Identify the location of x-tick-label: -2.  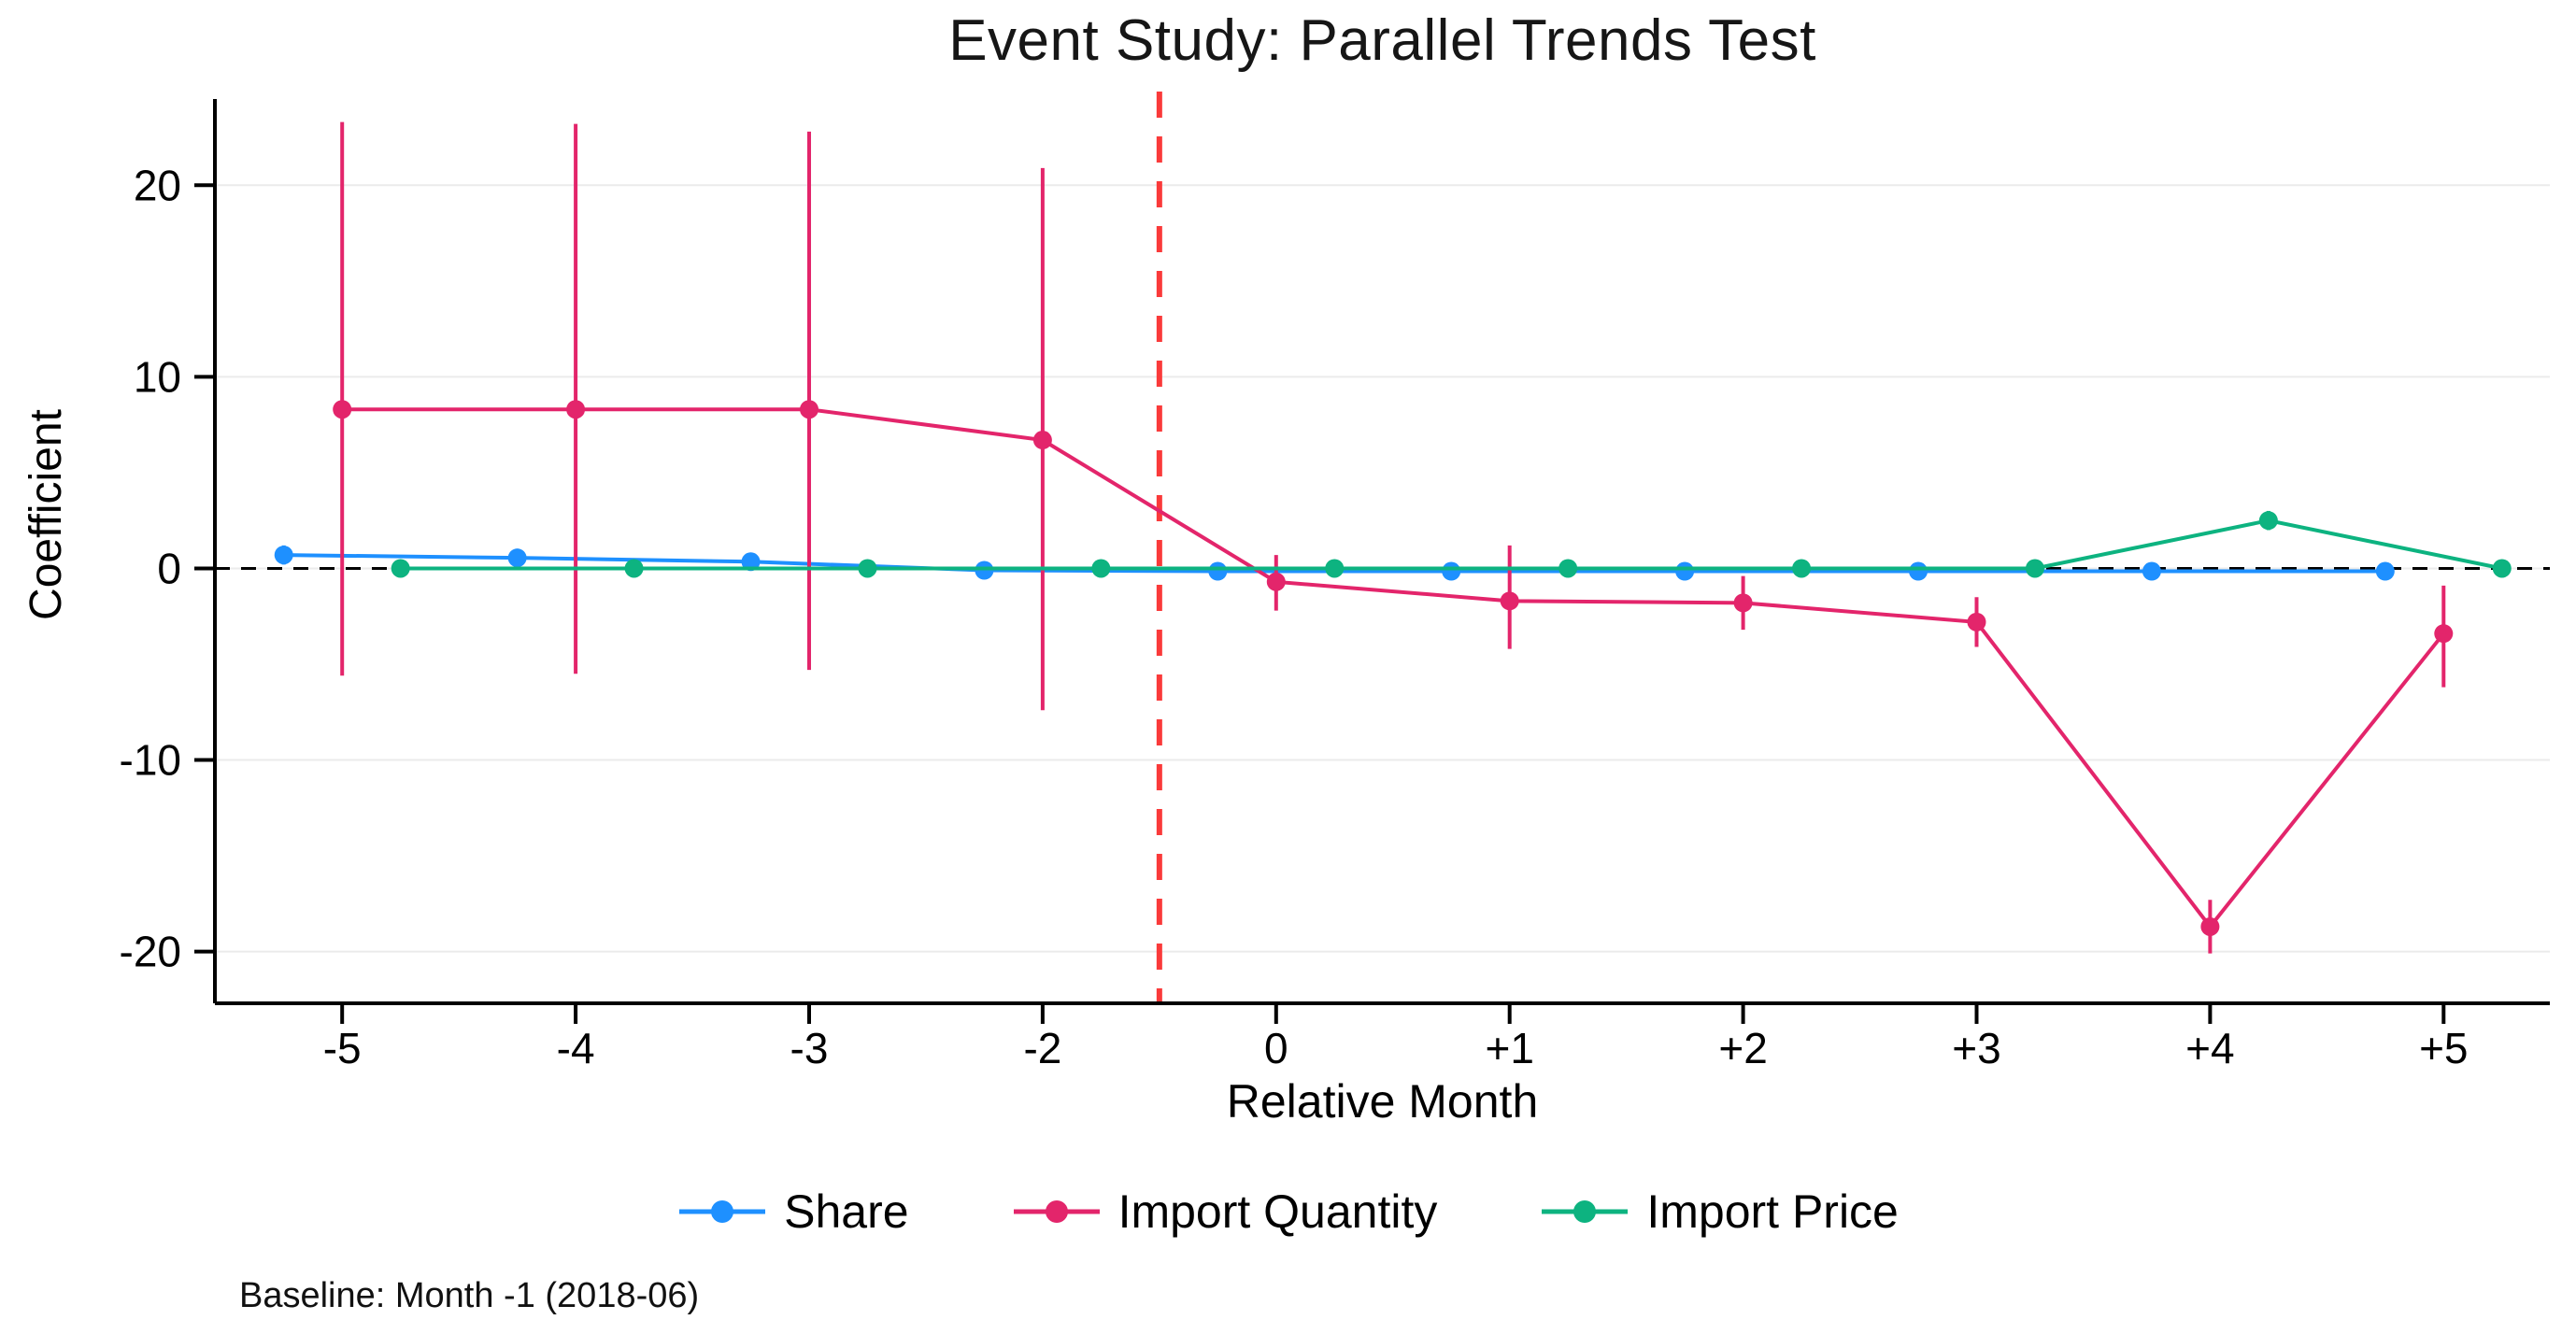
(1042, 1048).